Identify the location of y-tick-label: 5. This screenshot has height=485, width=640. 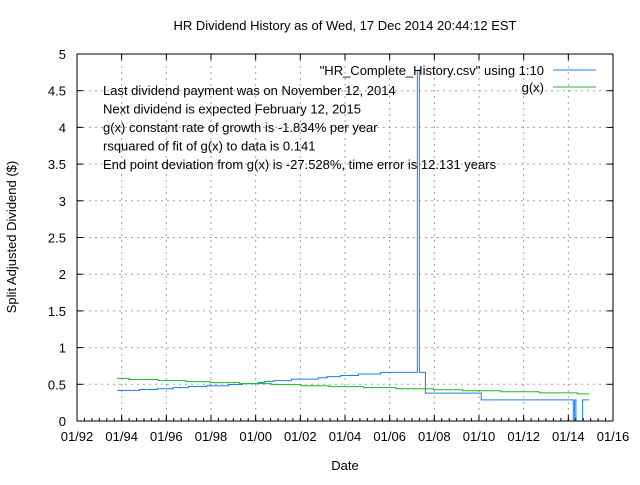
(62, 54).